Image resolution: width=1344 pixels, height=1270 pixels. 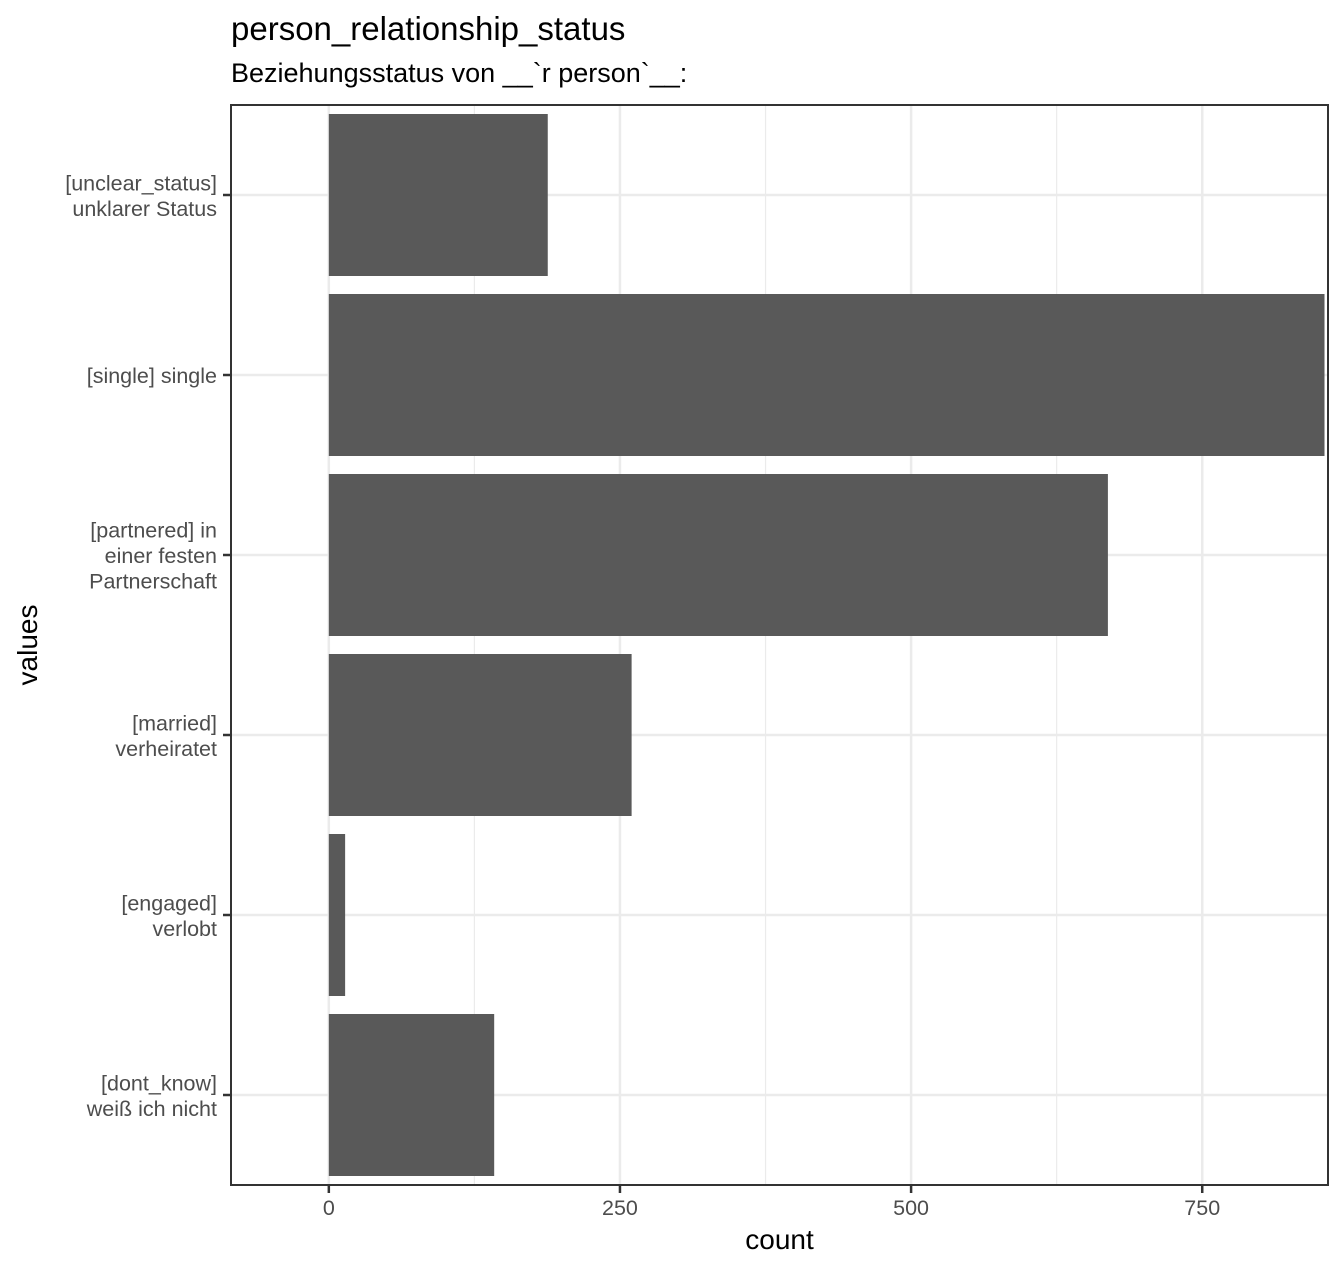 I want to click on y-tick-label: [partnered] in, so click(x=153, y=531).